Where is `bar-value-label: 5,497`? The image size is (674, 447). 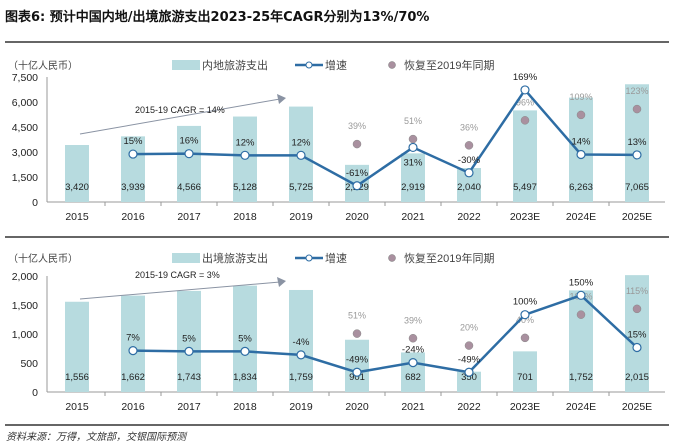 bar-value-label: 5,497 is located at coordinates (525, 187).